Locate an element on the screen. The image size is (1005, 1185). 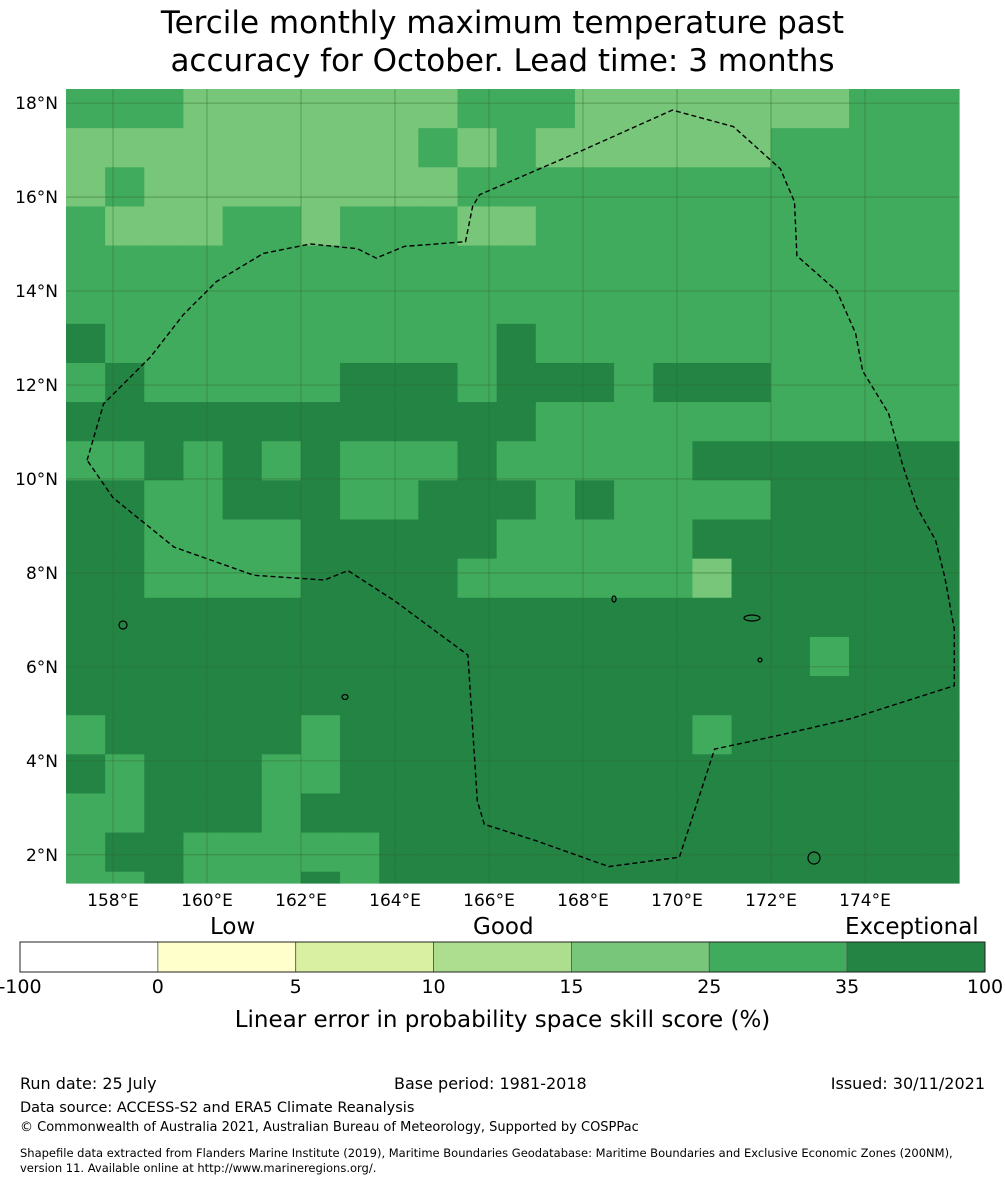
island-outline is located at coordinates (345, 697).